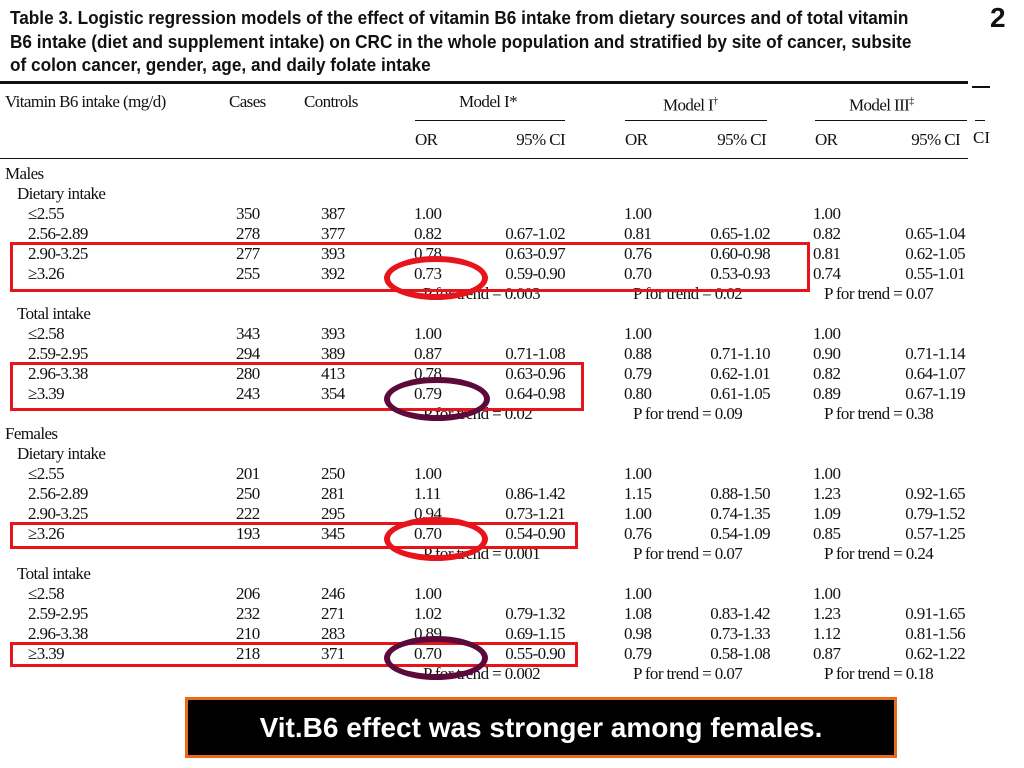  Describe the element at coordinates (333, 613) in the screenshot. I see `controls-value: 271` at that location.